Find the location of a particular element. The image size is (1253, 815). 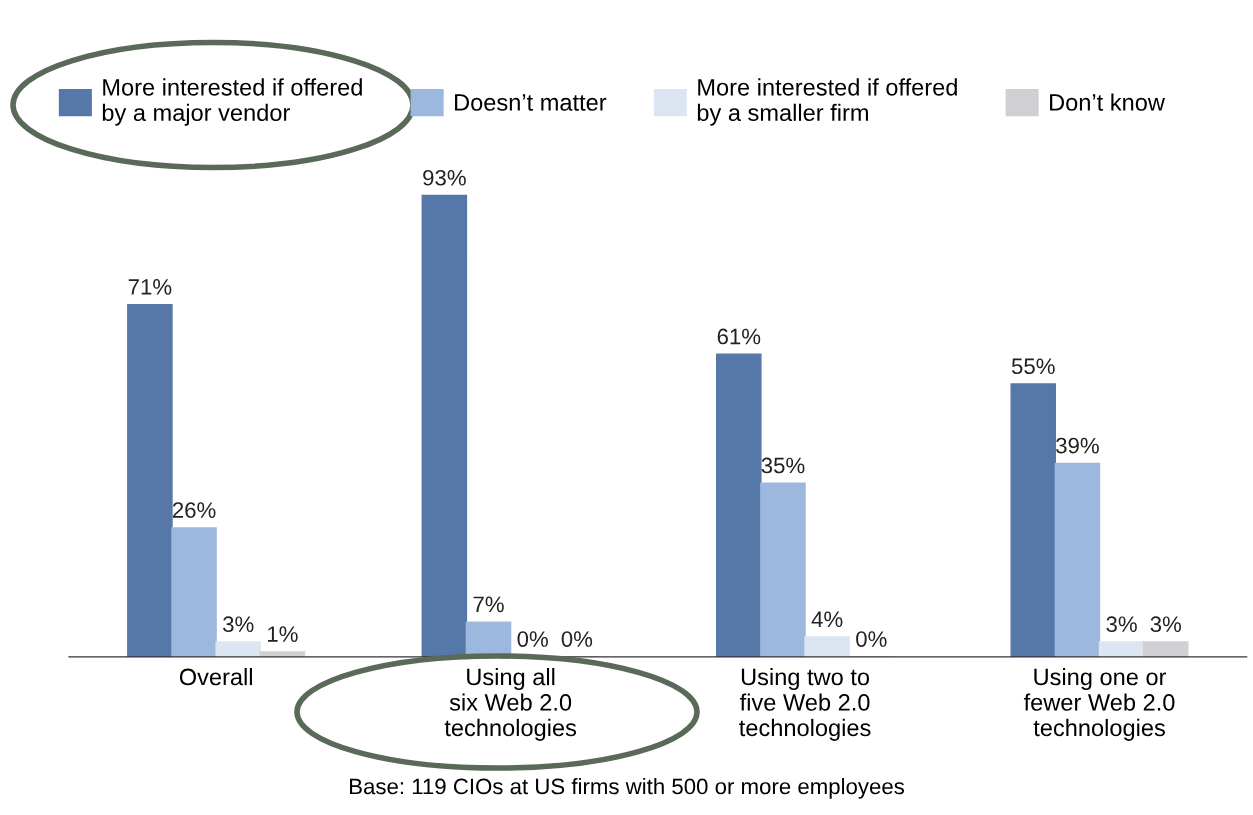

legend-label: More interested if offered by a smaller firm is located at coordinates (827, 102).